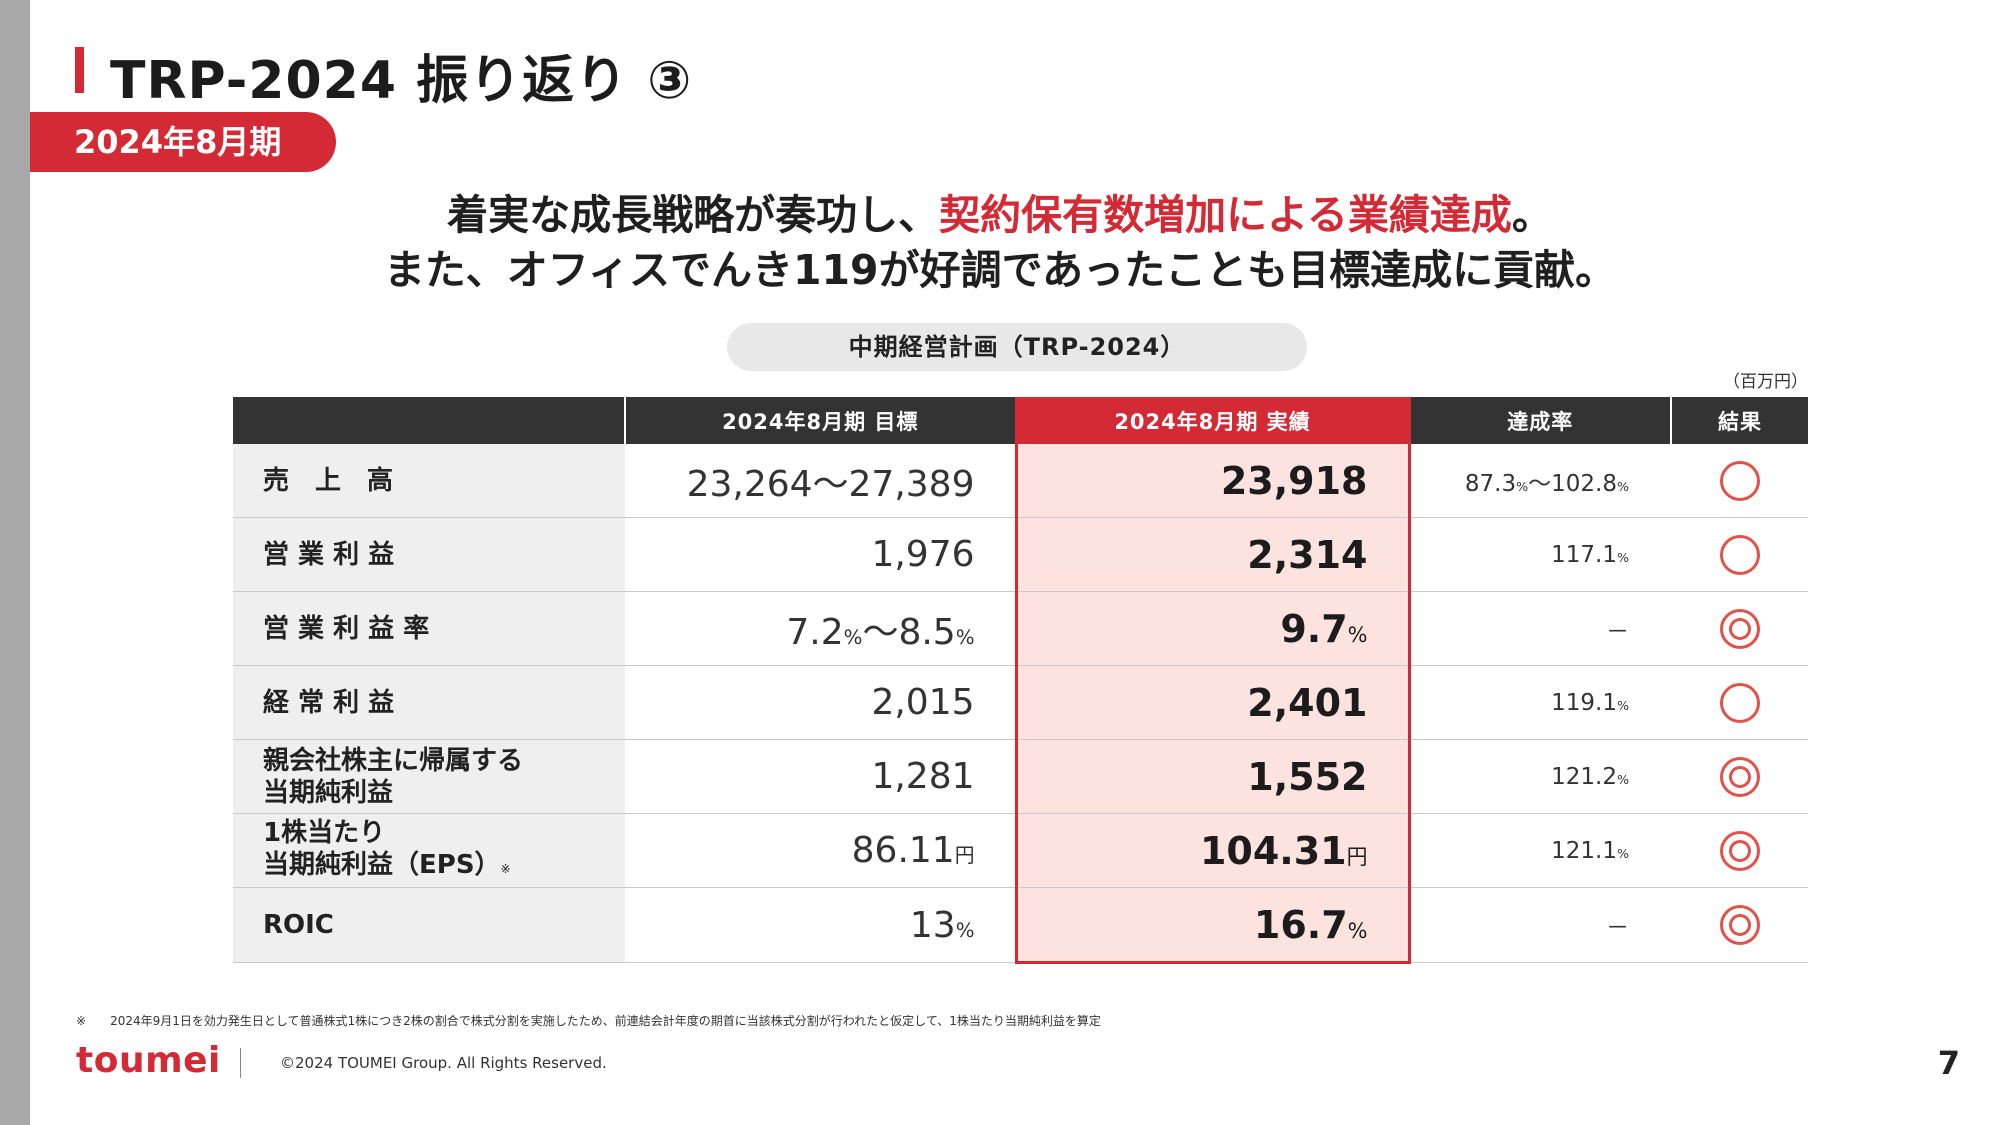 The image size is (2000, 1125). Describe the element at coordinates (820, 554) in the screenshot. I see `row-target: 1,976` at that location.